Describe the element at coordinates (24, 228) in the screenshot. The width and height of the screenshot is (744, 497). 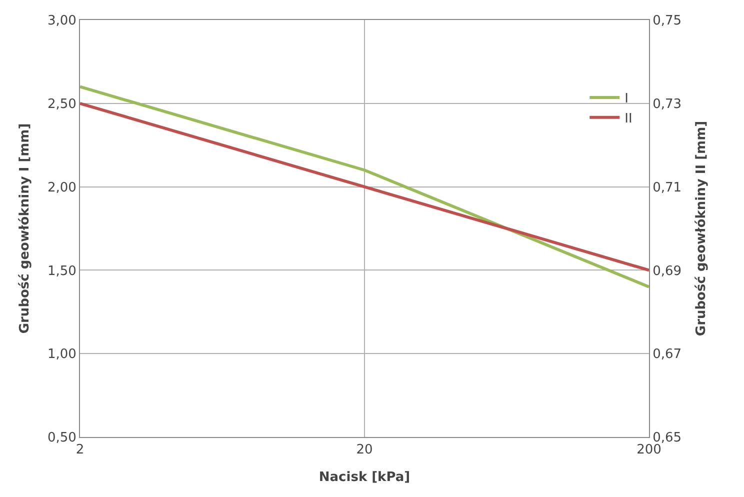
I see `y-axis-title: Grubość geowłókniny I [mm]` at that location.